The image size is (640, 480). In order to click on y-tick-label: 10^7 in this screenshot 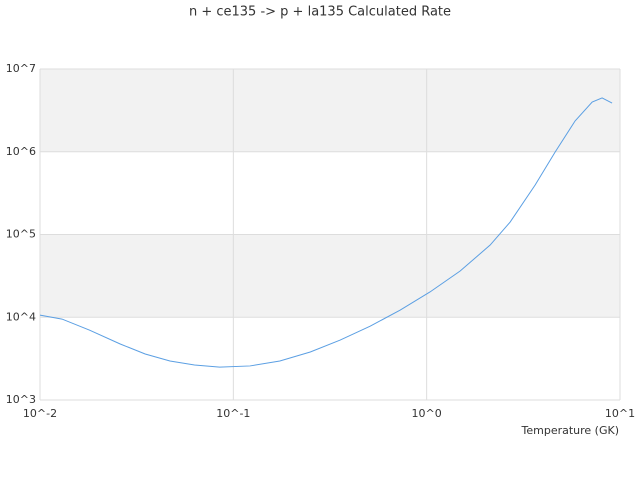, I will do `click(21, 68)`.